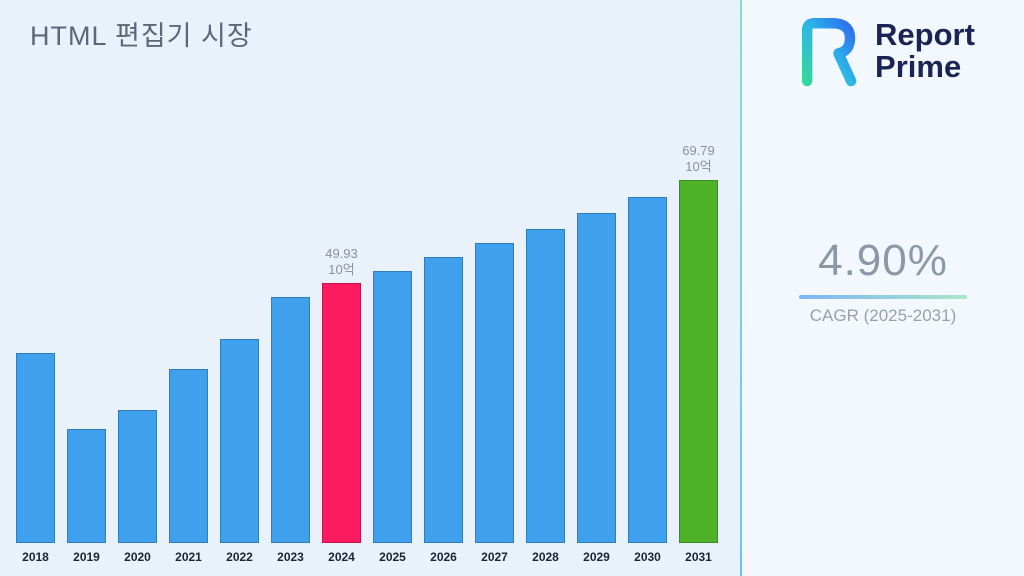 The image size is (1024, 576). What do you see at coordinates (883, 297) in the screenshot?
I see `cagr-underline` at bounding box center [883, 297].